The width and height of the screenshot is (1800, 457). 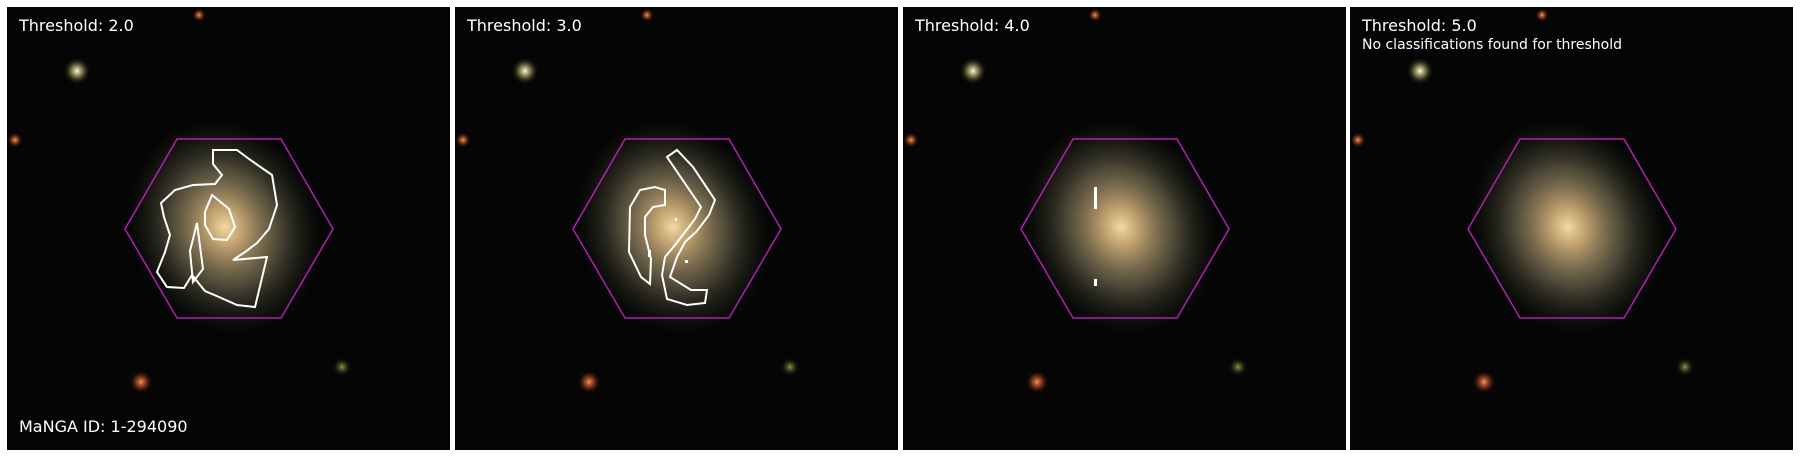 I want to click on threshold-label: Threshold: 4.0, so click(x=972, y=25).